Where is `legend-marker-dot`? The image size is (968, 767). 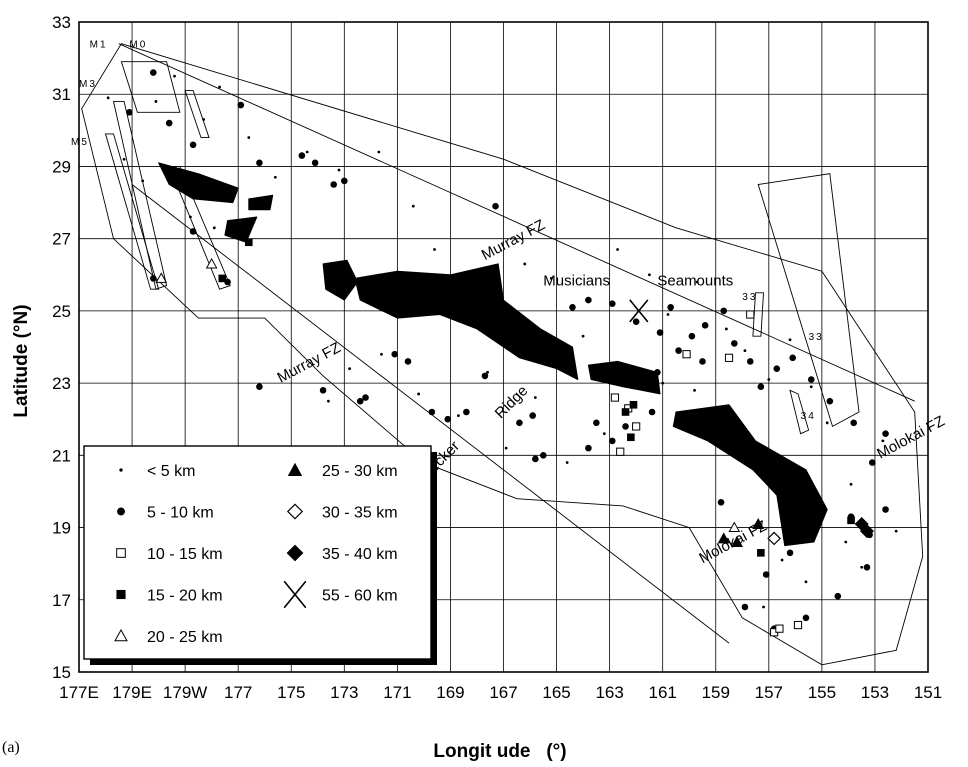 legend-marker-dot is located at coordinates (121, 470).